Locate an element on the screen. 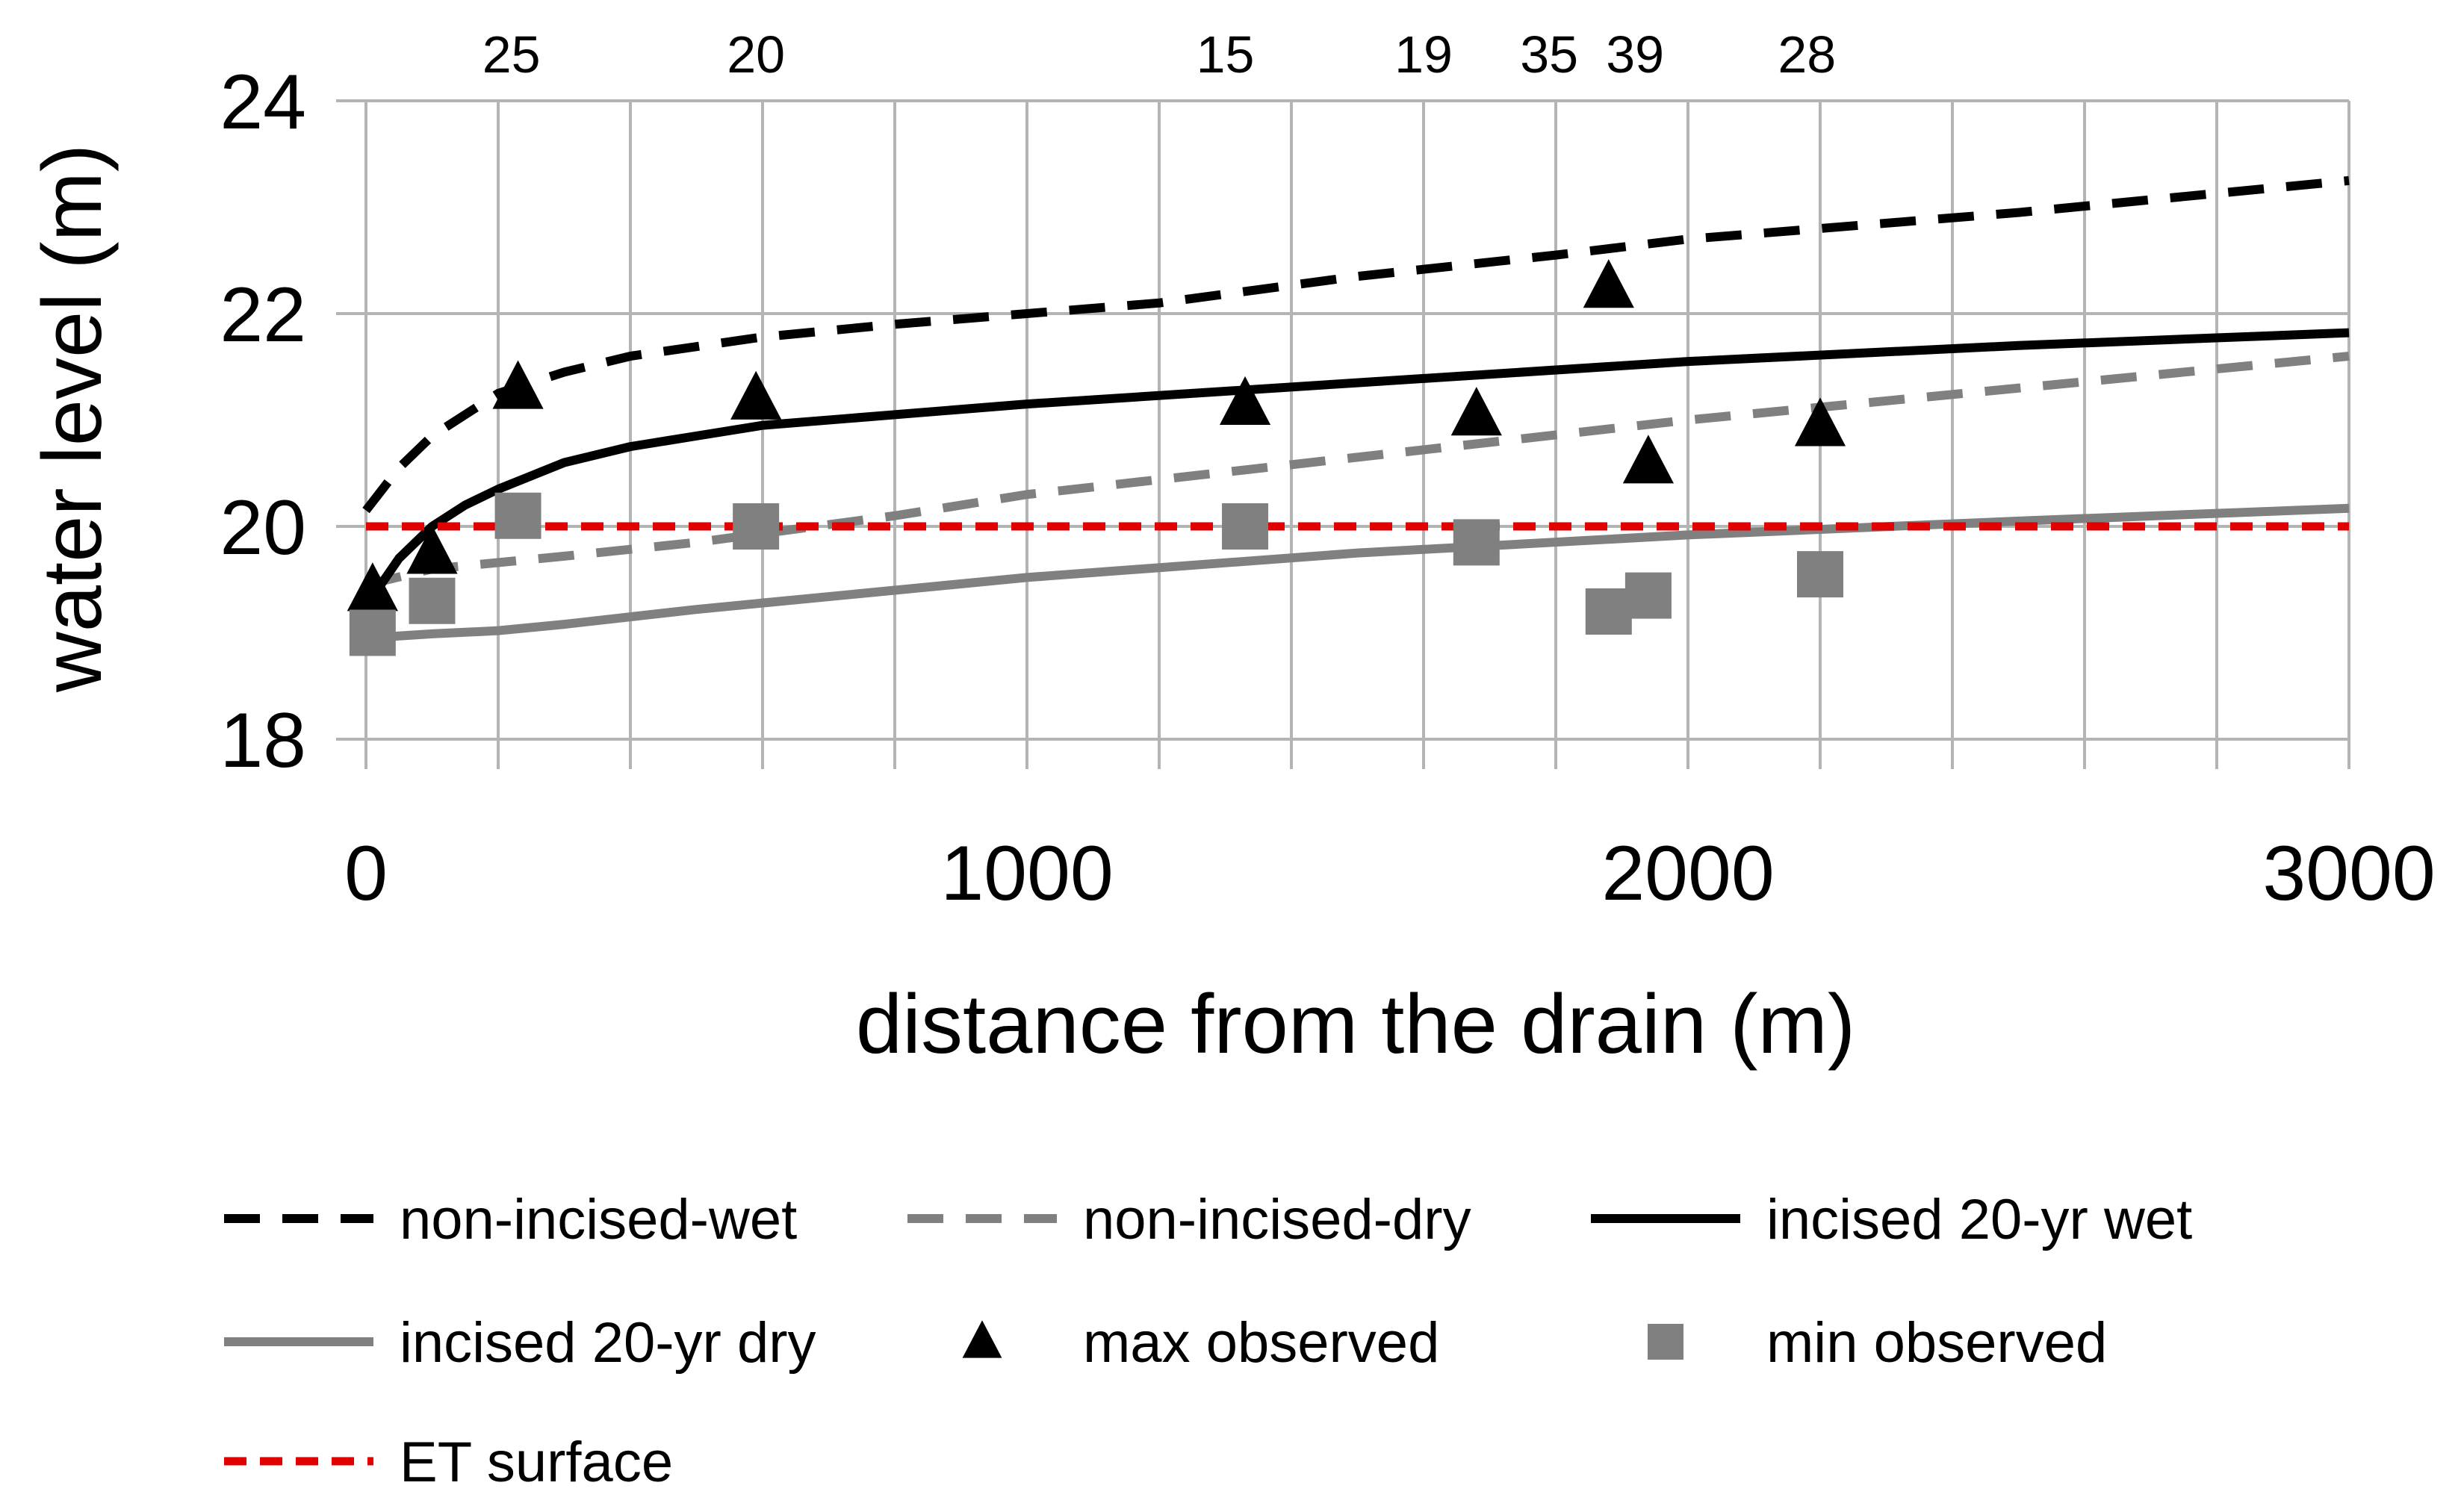 This screenshot has height=1512, width=2461. y-tick-label: 24 is located at coordinates (263, 102).